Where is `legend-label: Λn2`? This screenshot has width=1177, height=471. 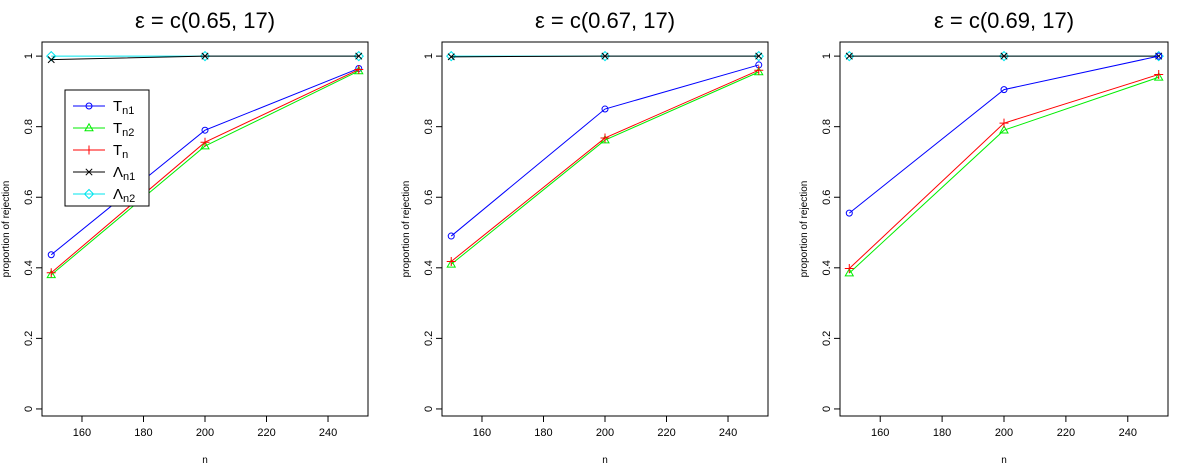
legend-label: Λn2 is located at coordinates (124, 195).